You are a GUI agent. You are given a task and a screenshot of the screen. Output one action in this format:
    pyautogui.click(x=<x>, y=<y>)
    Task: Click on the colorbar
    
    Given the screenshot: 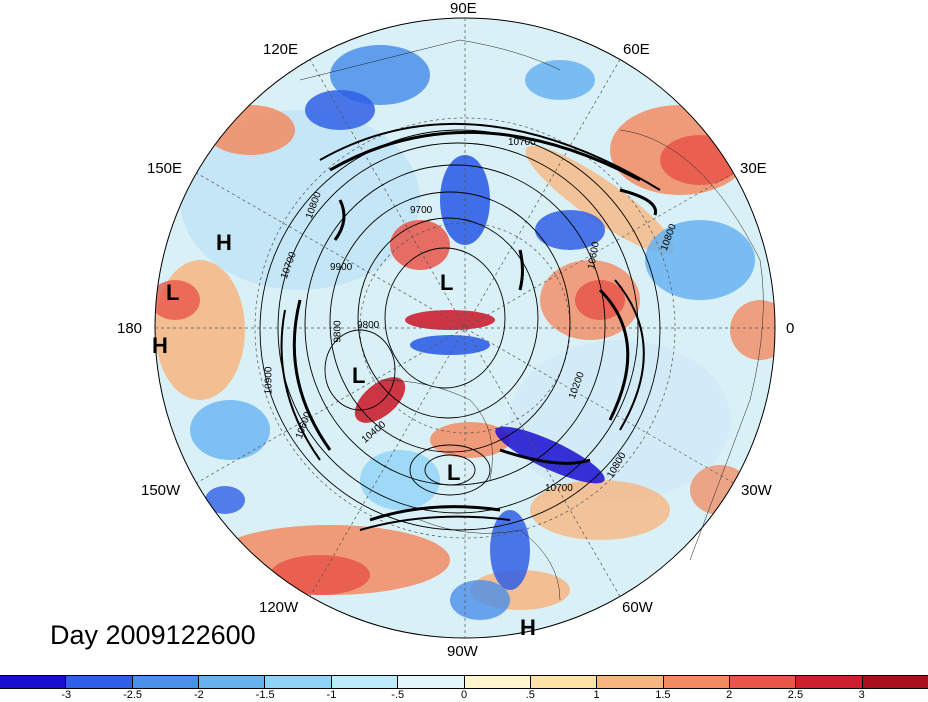 What is the action you would take?
    pyautogui.click(x=464, y=682)
    